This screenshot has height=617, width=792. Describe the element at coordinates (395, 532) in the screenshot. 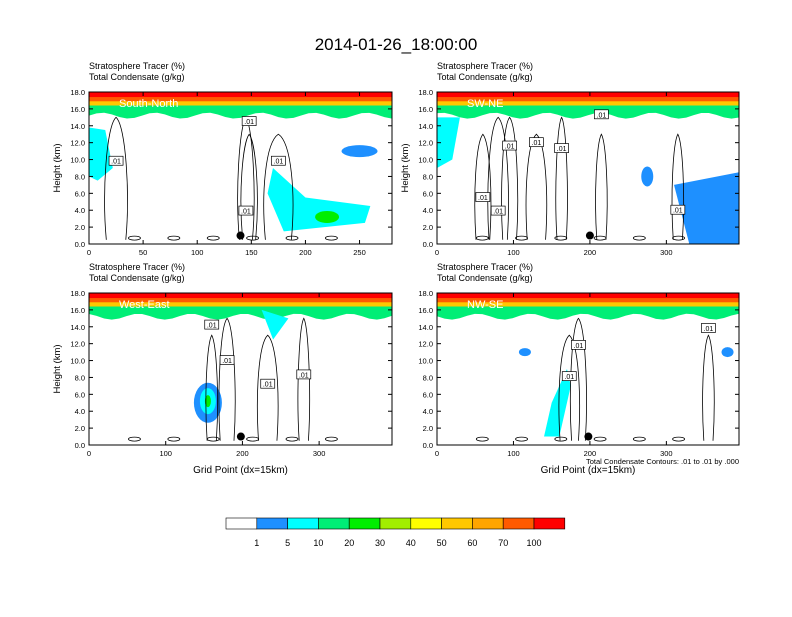

I see `colorbar: 1 5 10 20 30 40 50 60 70 100` at that location.